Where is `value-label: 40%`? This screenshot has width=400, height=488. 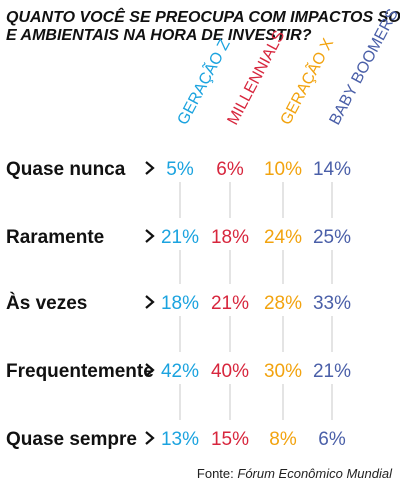
value-label: 40% is located at coordinates (230, 371).